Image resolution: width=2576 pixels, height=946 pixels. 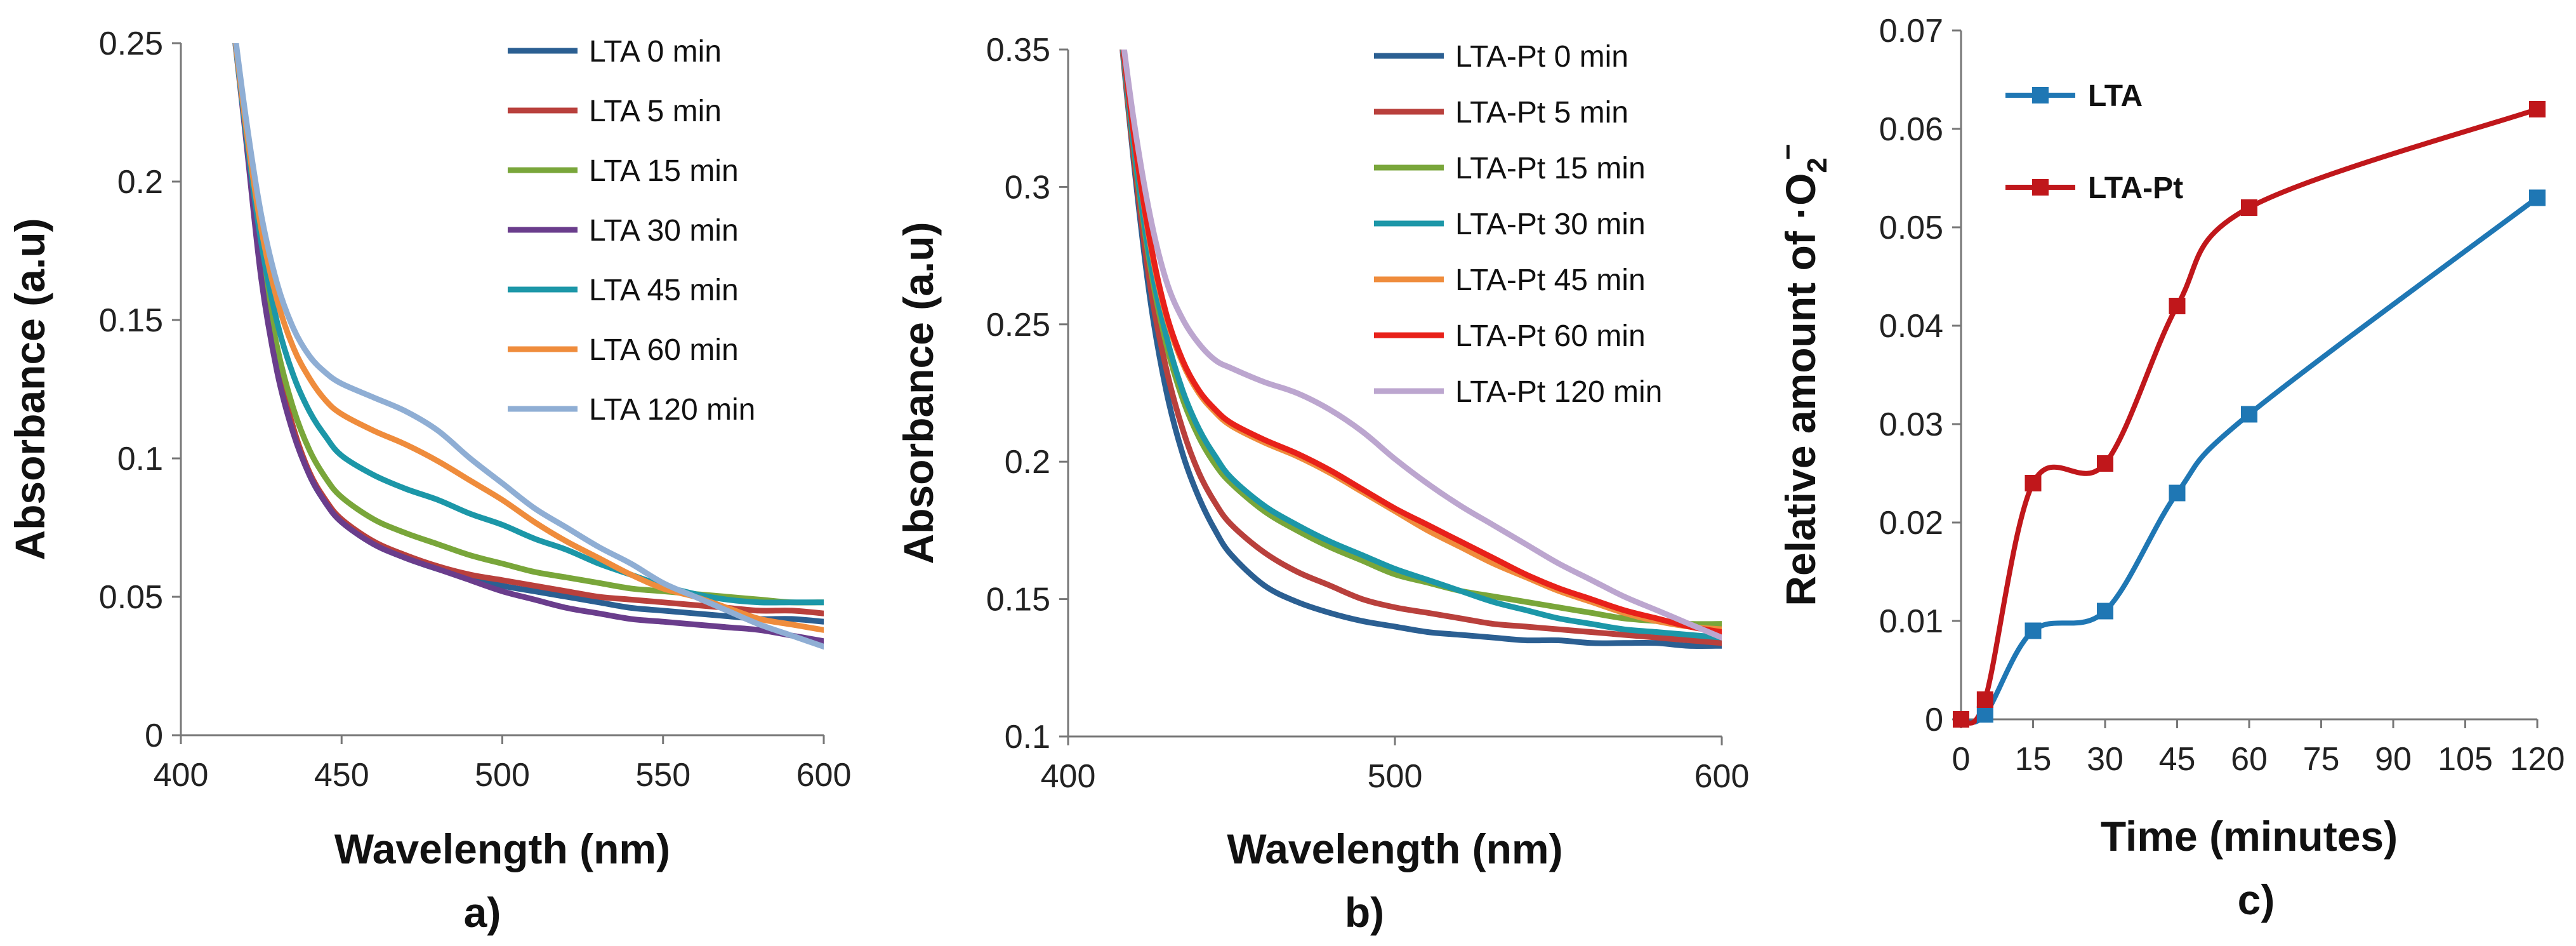 I want to click on y-axis-title: Relative amount of ·O2−, so click(x=1803, y=375).